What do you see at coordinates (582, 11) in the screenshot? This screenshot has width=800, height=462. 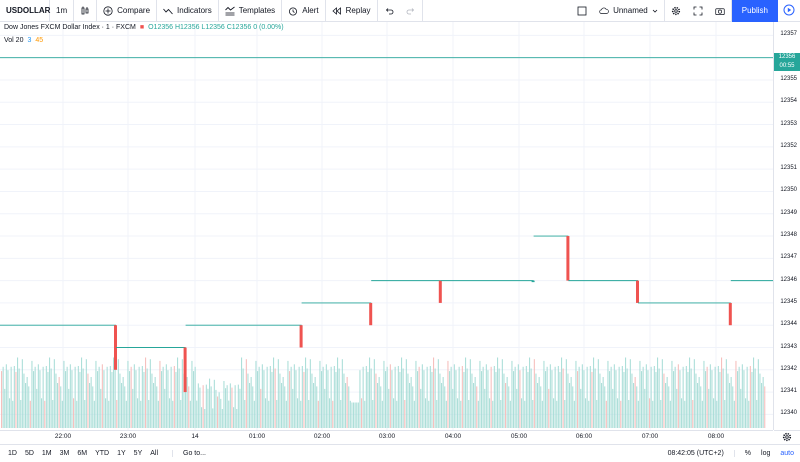 I see `select-layout-button` at bounding box center [582, 11].